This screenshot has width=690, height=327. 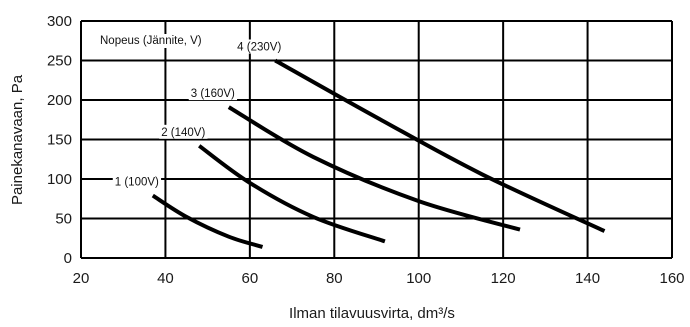 I want to click on y-axis-label: Painekanavaan, Pa, so click(x=17, y=139).